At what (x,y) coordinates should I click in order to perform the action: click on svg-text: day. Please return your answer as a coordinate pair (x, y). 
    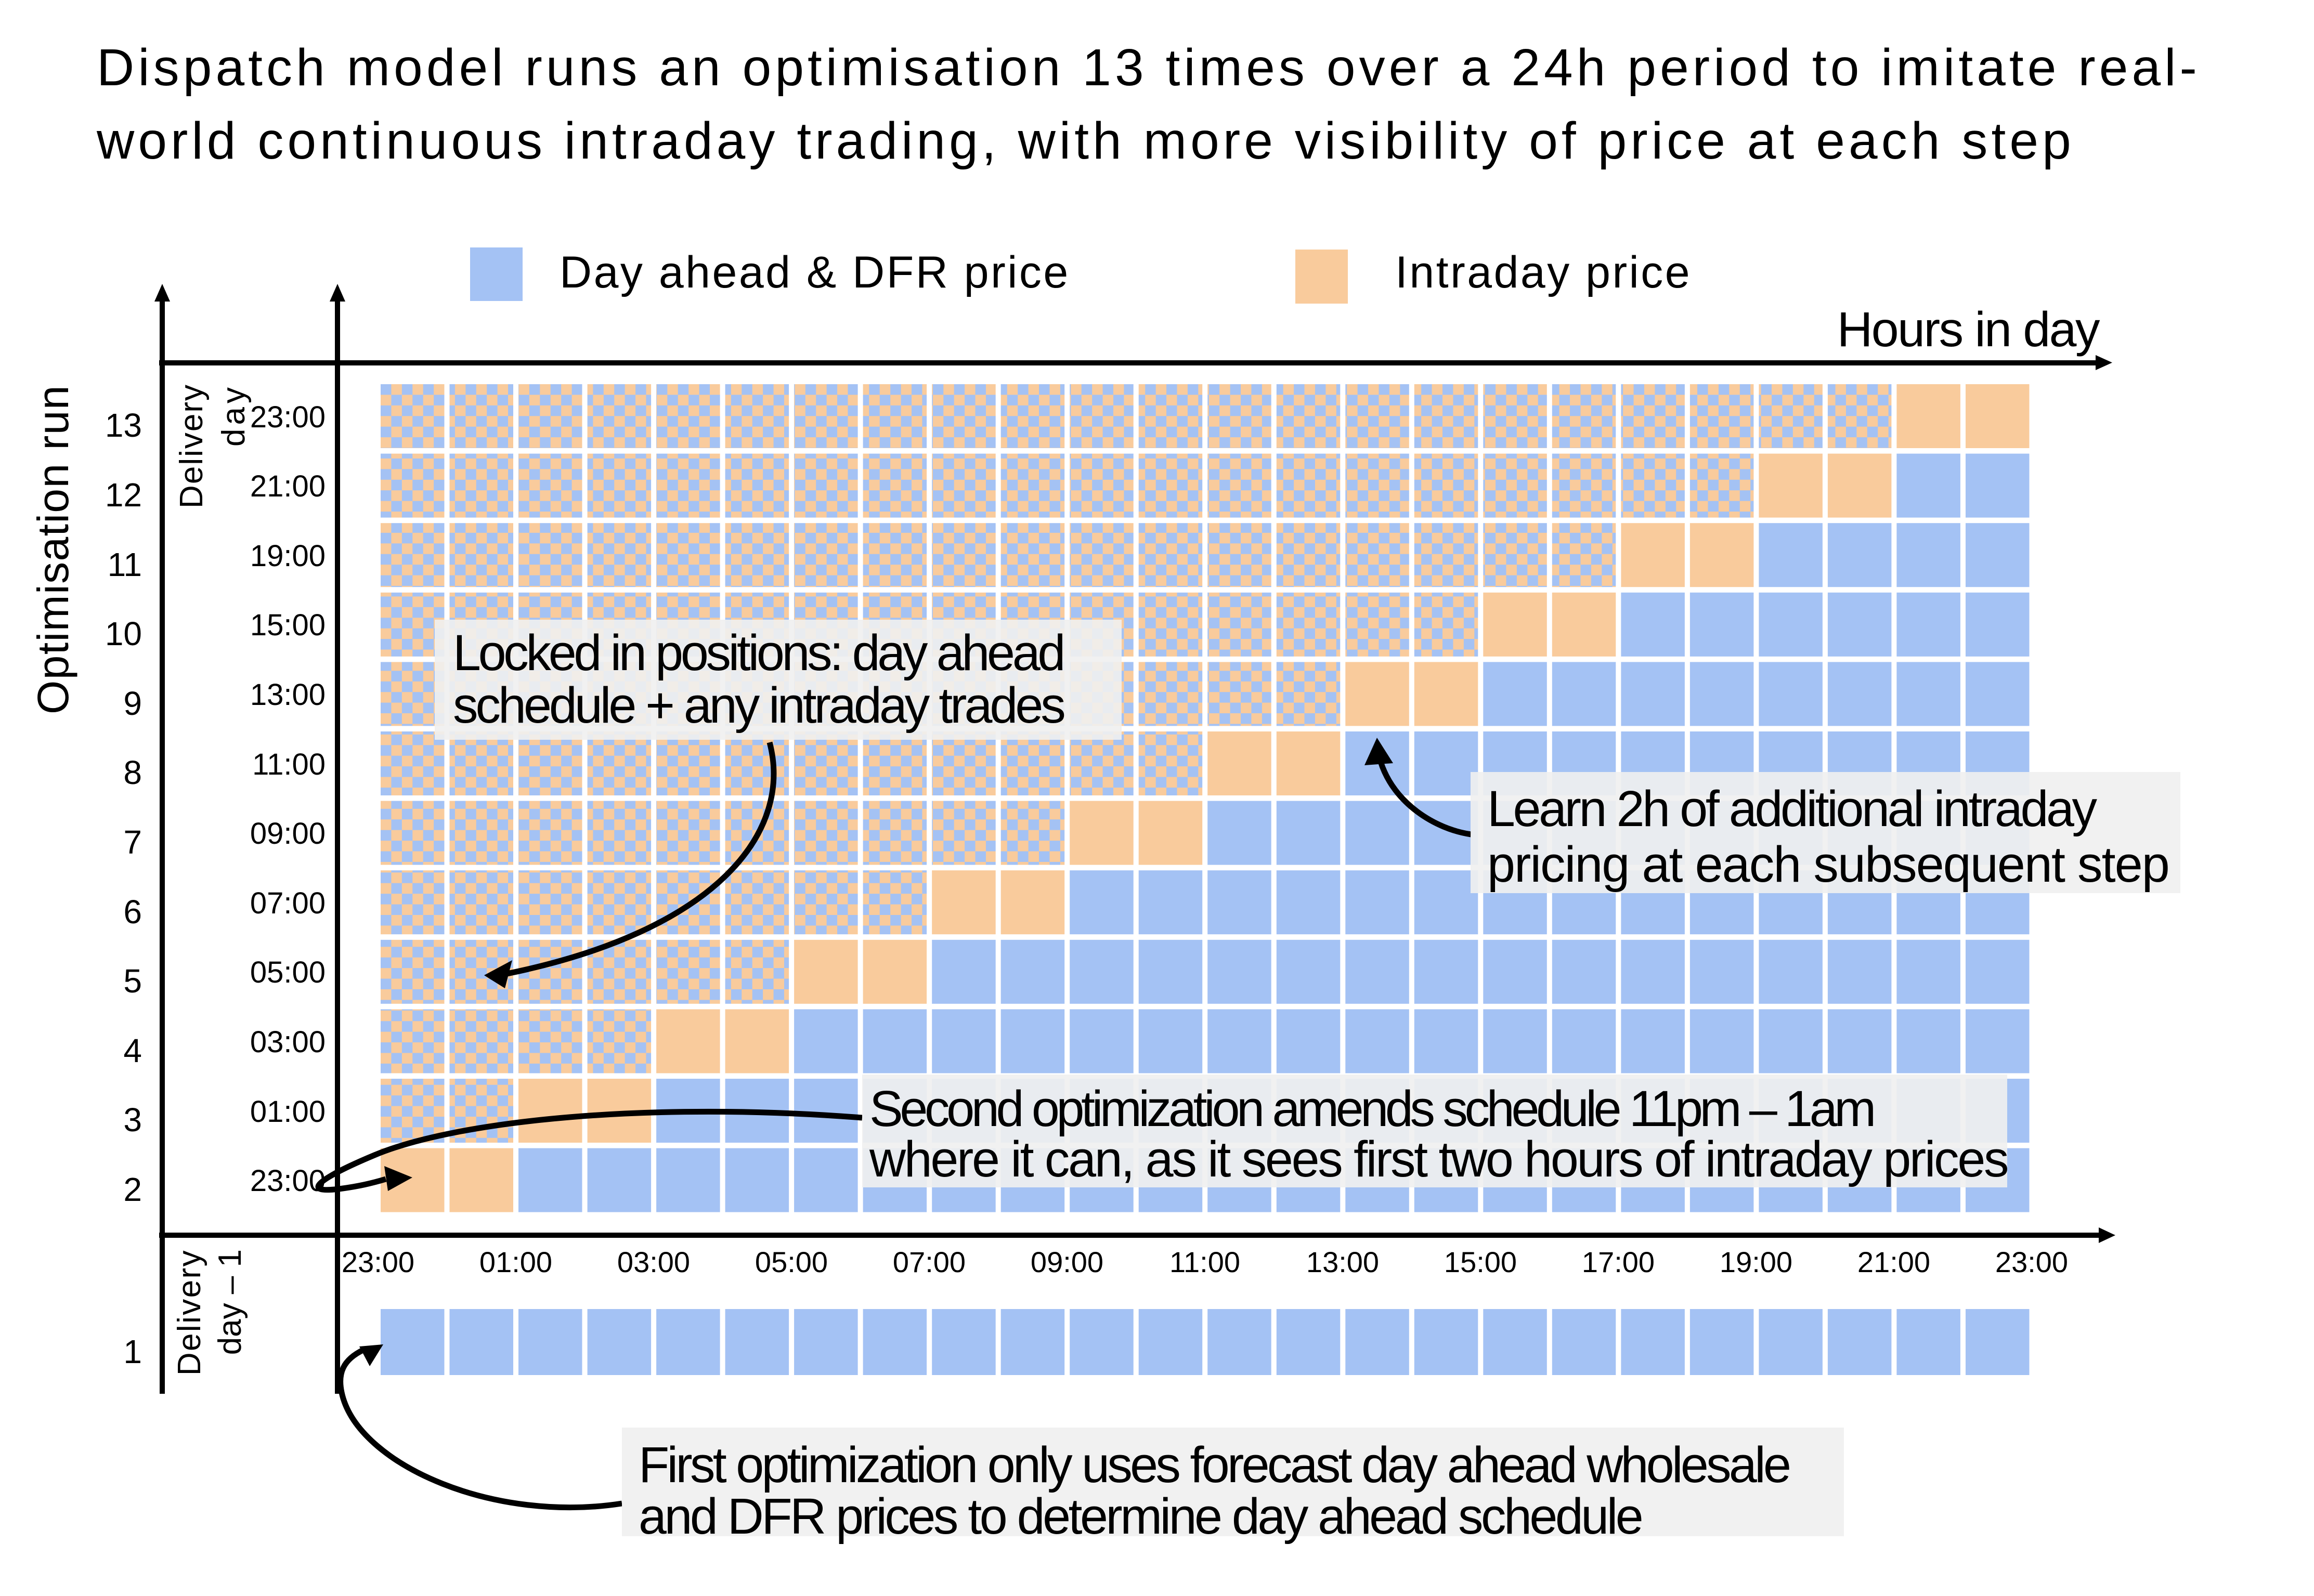
    Looking at the image, I should click on (234, 415).